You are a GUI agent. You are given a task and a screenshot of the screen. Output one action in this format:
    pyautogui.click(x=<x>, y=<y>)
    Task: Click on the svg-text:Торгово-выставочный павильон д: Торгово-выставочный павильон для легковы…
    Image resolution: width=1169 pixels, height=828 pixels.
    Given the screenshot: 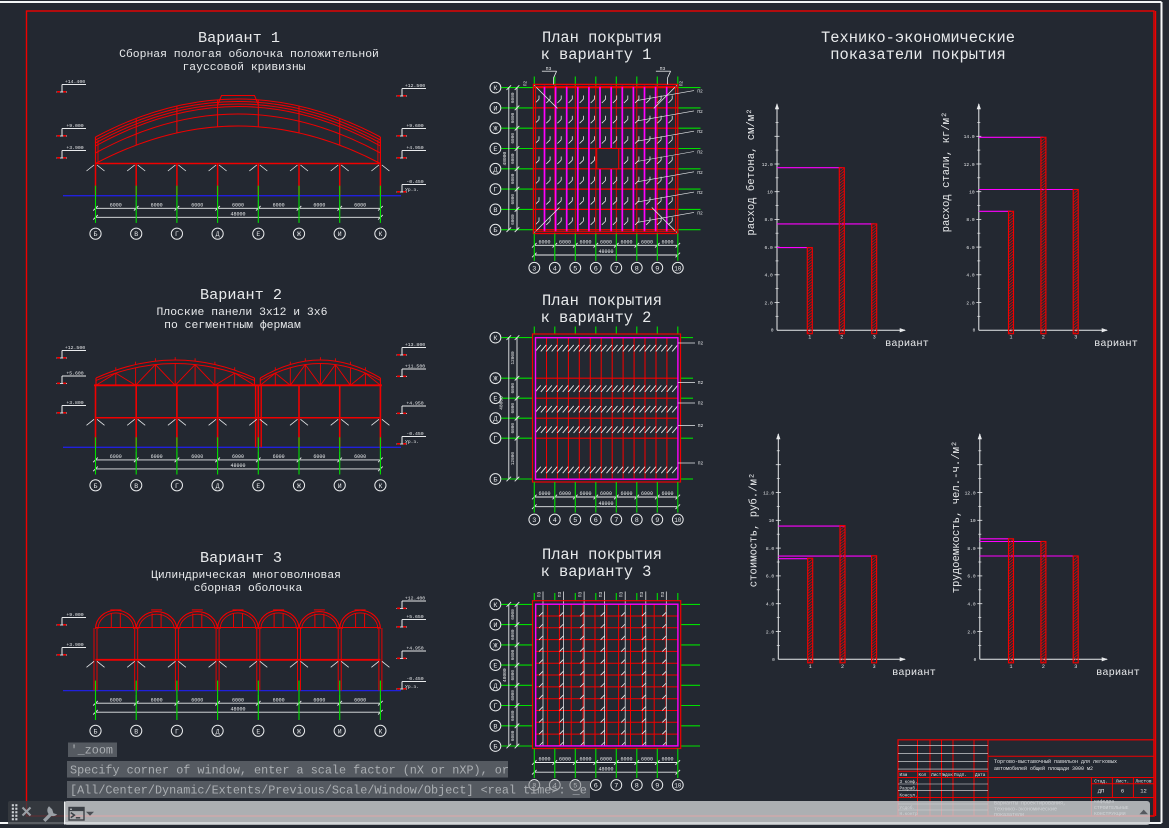 What is the action you would take?
    pyautogui.click(x=1055, y=761)
    